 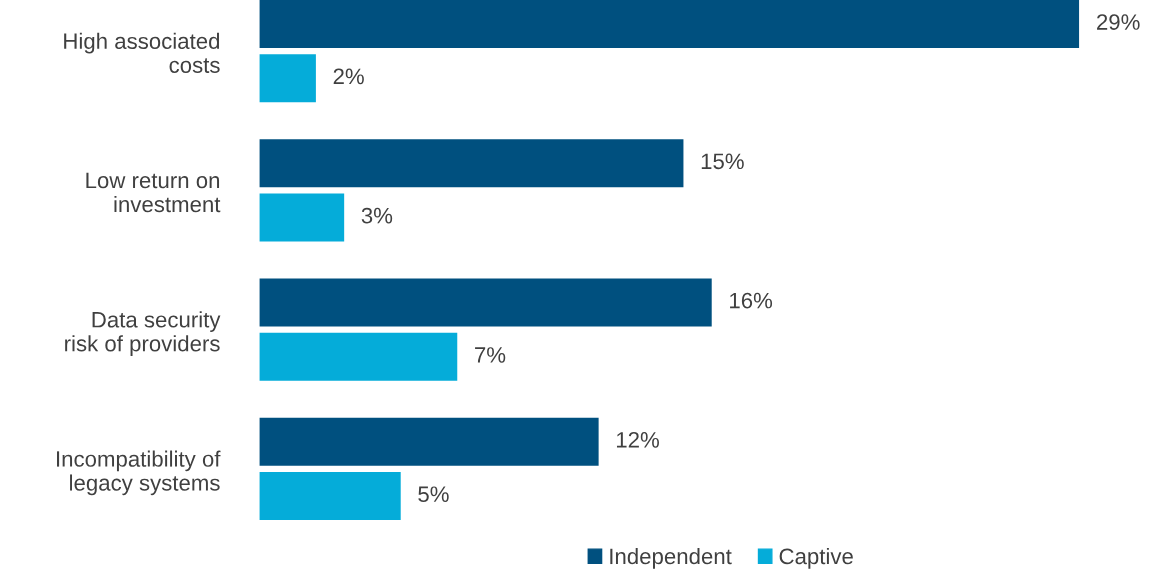 I want to click on data-label: 3%, so click(x=377, y=215).